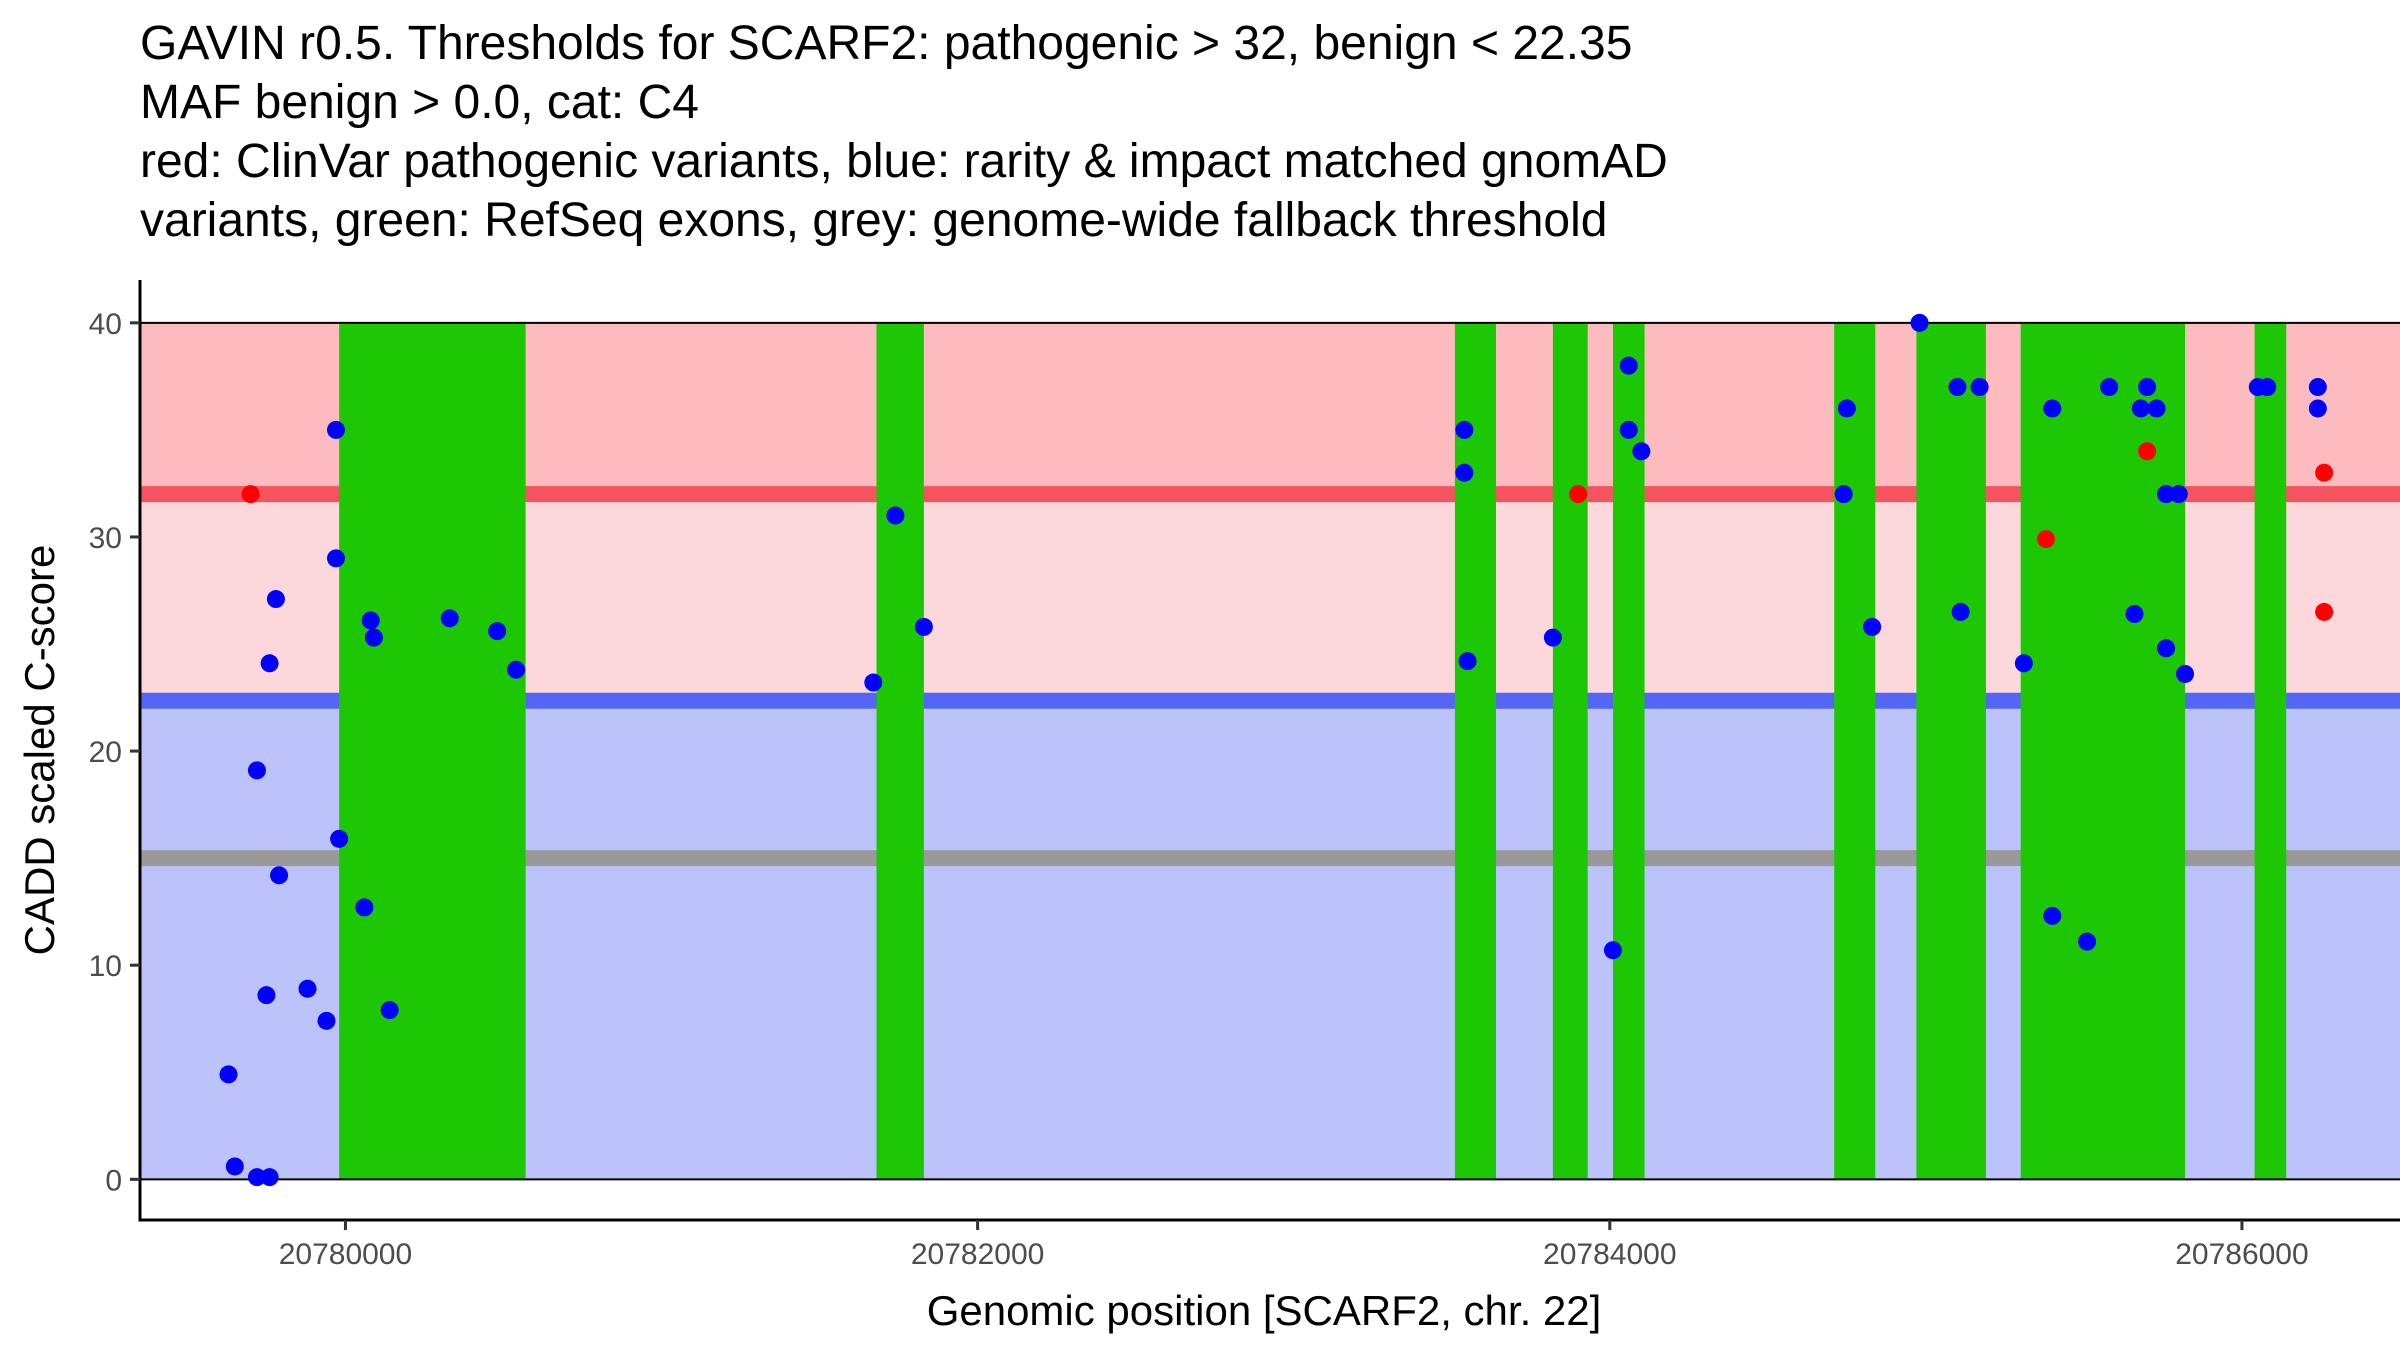 The image size is (2400, 1350). Describe the element at coordinates (1264, 1310) in the screenshot. I see `x-axis-label: Genomic position [SCARF2, chr. 22]` at that location.